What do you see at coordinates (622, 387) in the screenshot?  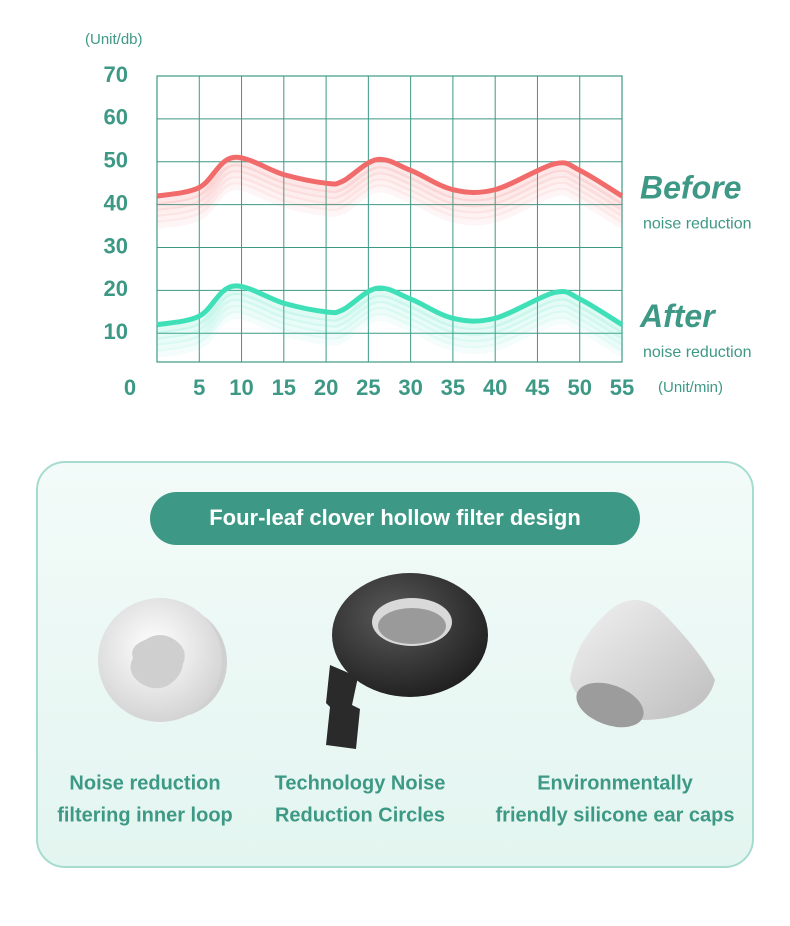 I see `x-tick-label: 55` at bounding box center [622, 387].